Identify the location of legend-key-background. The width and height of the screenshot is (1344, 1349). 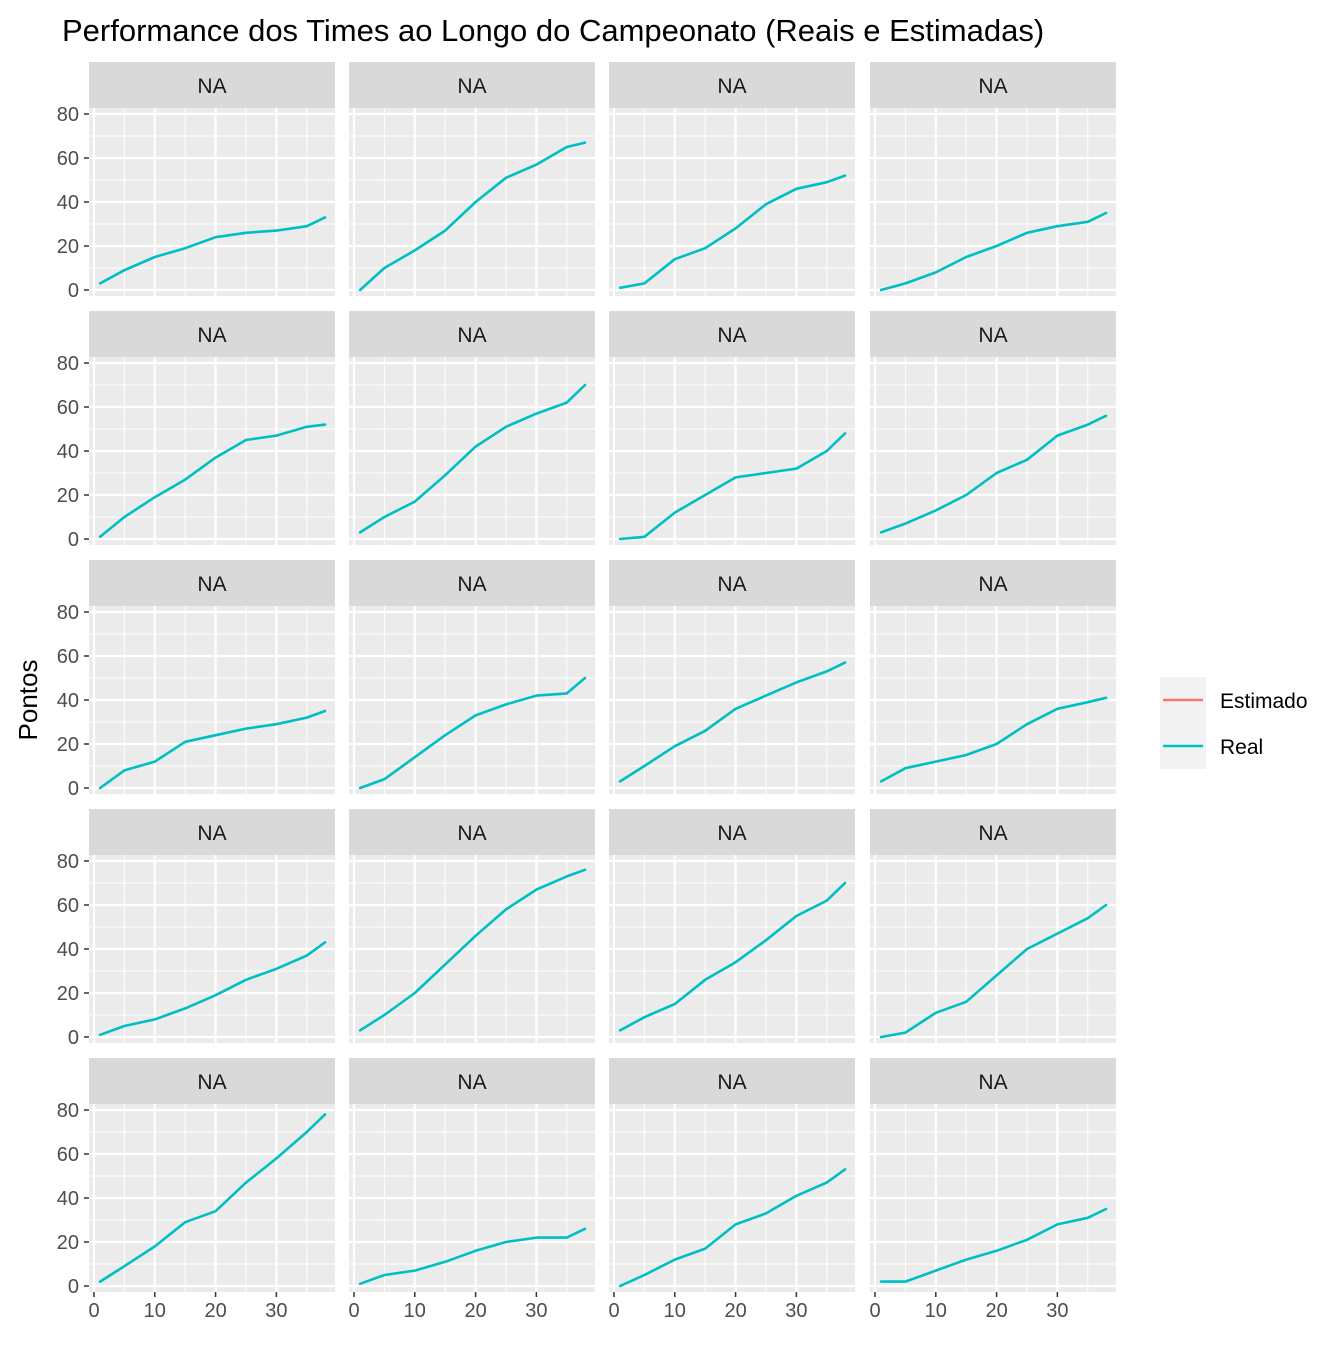
(1183, 723).